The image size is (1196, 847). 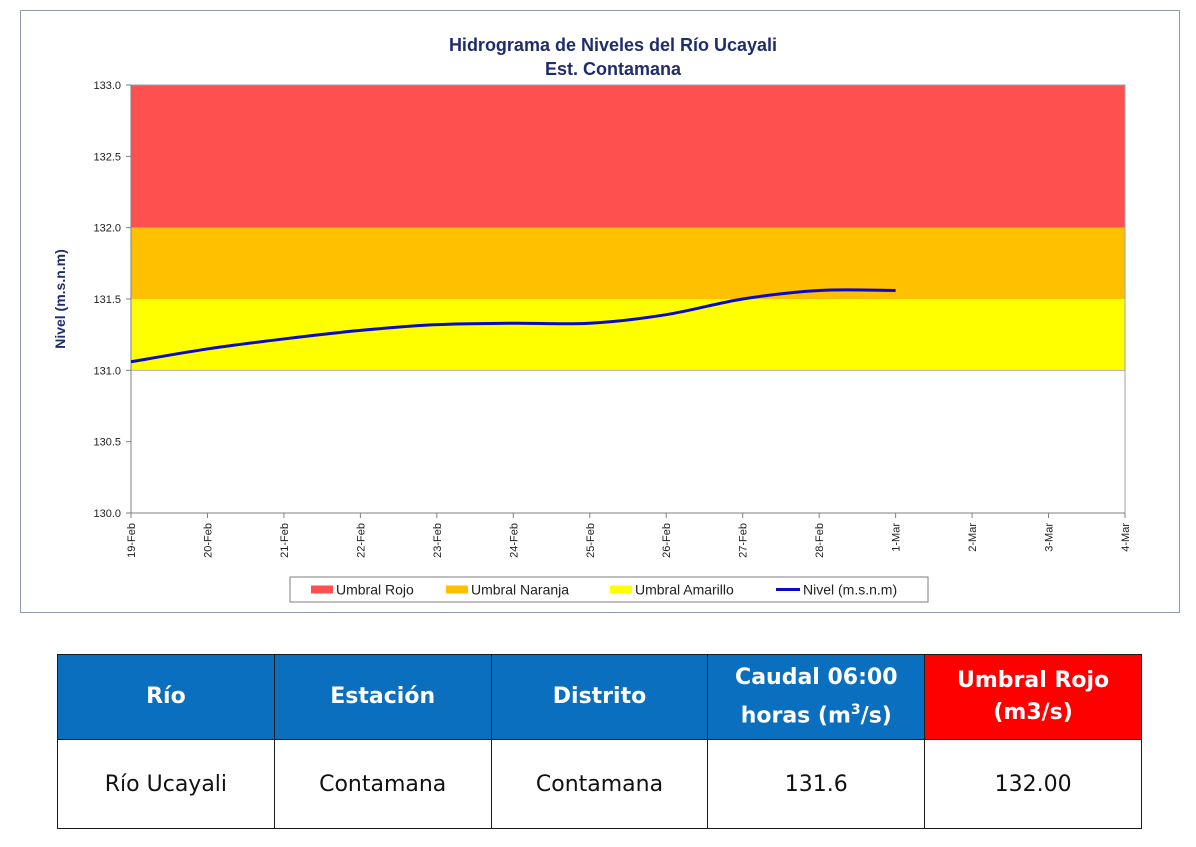 I want to click on cell-rio: Río Ucayali, so click(x=166, y=784).